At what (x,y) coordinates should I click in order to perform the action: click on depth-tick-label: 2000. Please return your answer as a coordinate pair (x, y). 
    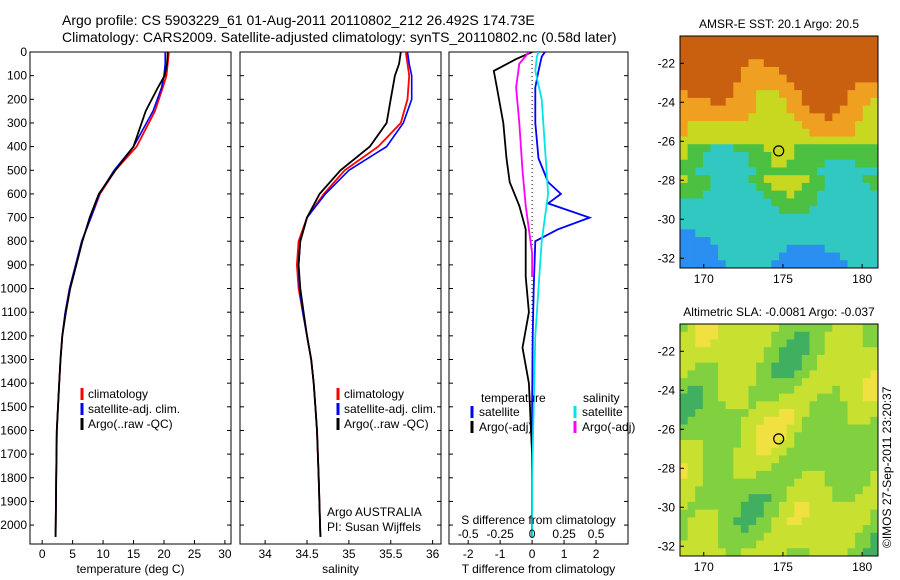
    Looking at the image, I should click on (13, 525).